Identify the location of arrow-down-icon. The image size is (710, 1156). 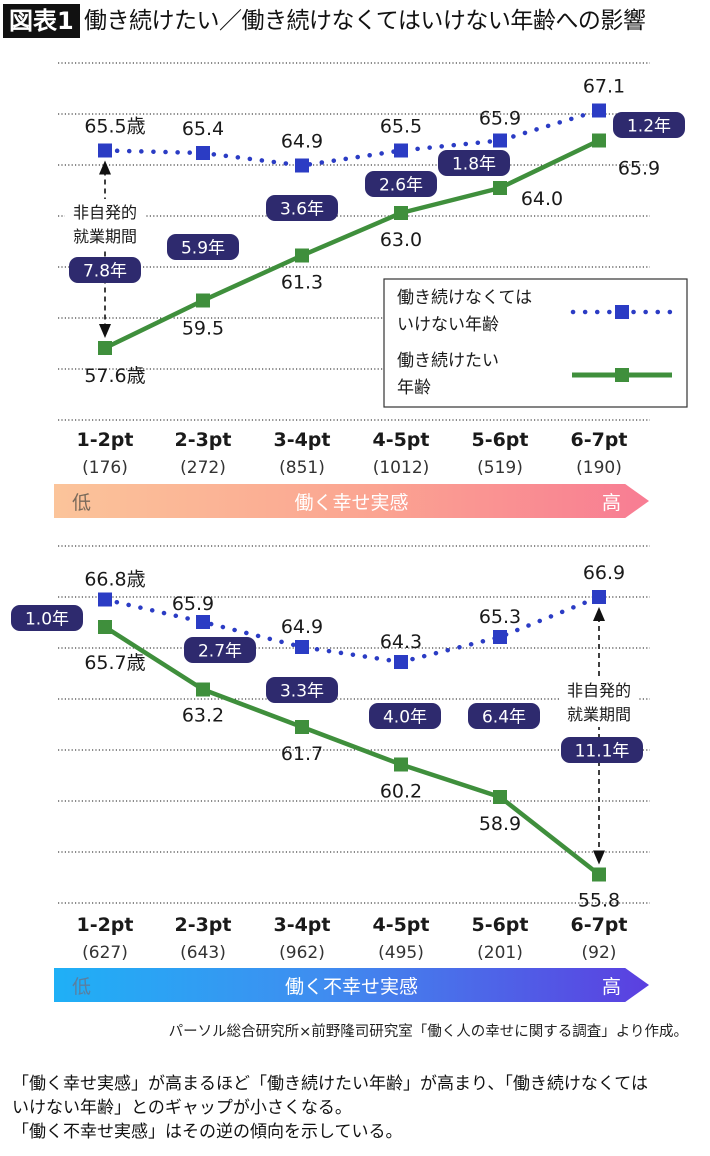
(105, 331).